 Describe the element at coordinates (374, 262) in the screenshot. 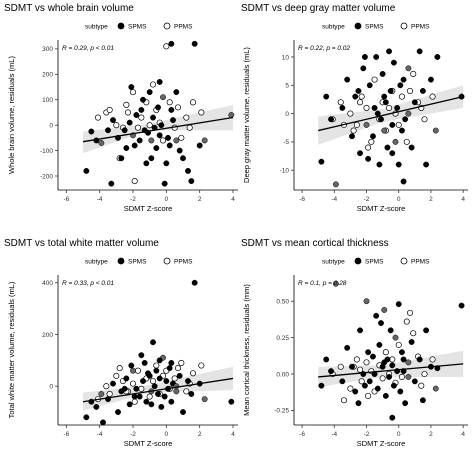

I see `legend-spms-label: SPMS` at that location.